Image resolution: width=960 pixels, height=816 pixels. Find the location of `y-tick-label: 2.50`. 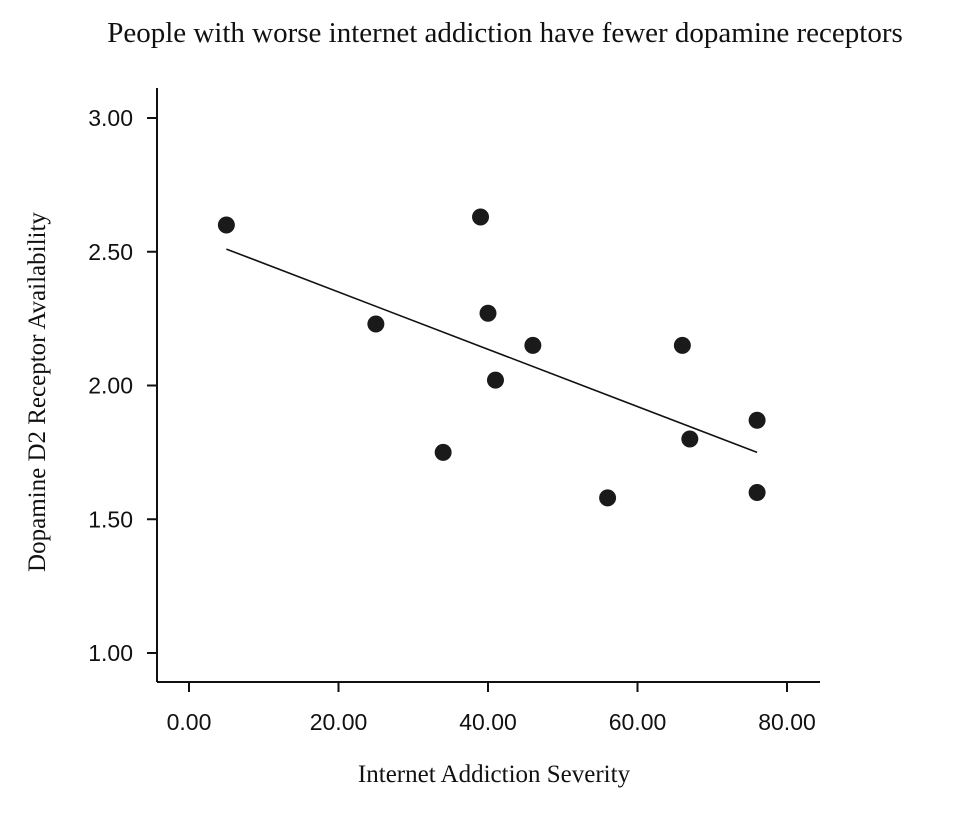

y-tick-label: 2.50 is located at coordinates (110, 252).